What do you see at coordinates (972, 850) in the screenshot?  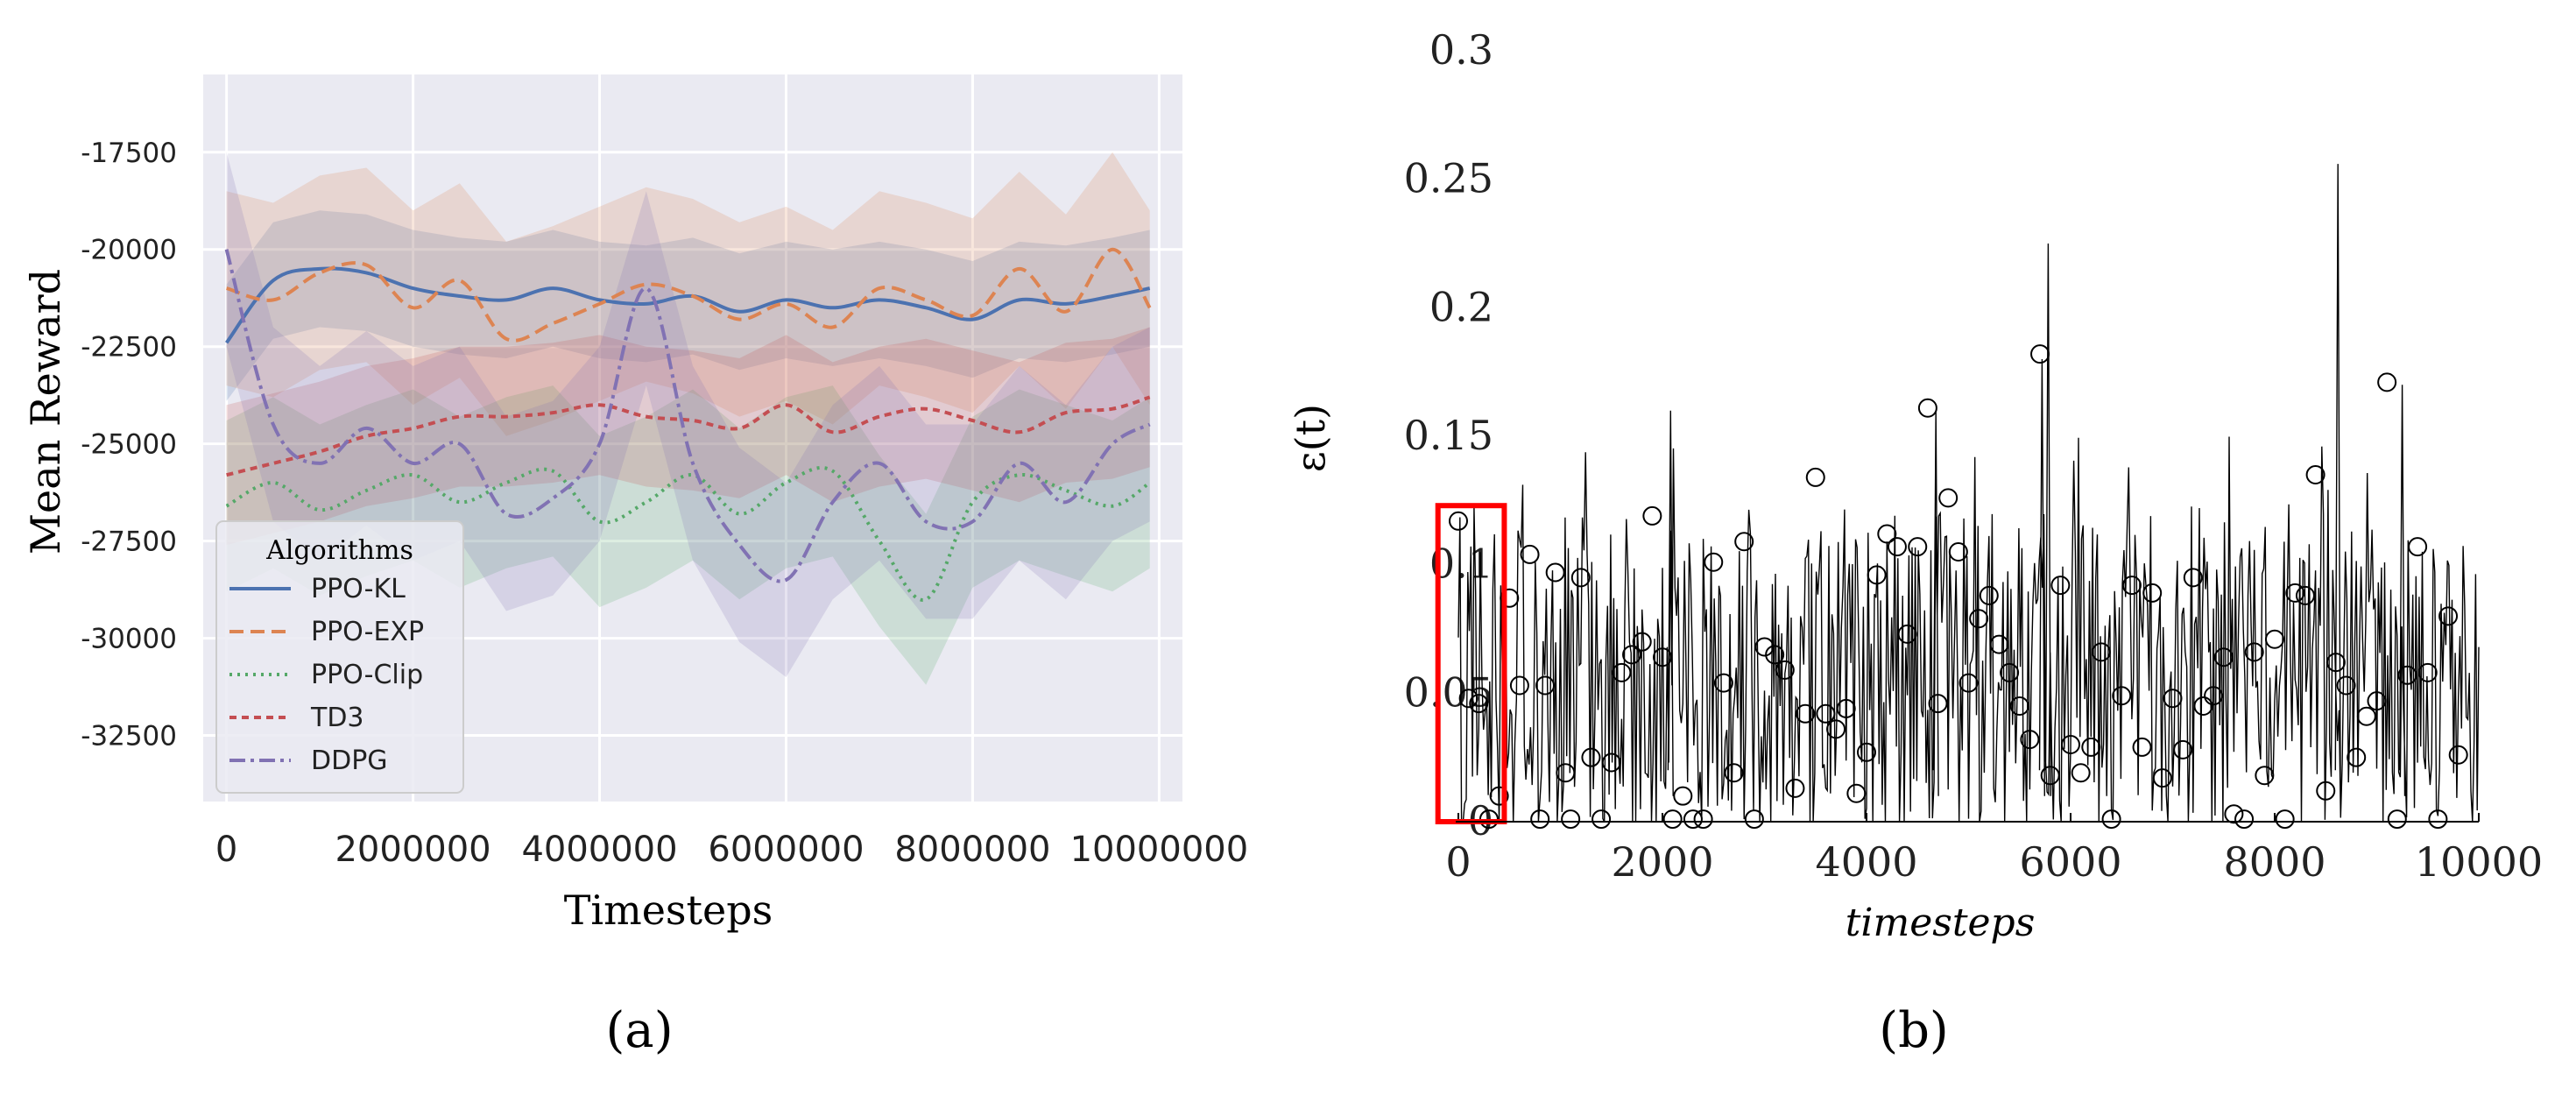 I see `x-tick-label: 8000000` at bounding box center [972, 850].